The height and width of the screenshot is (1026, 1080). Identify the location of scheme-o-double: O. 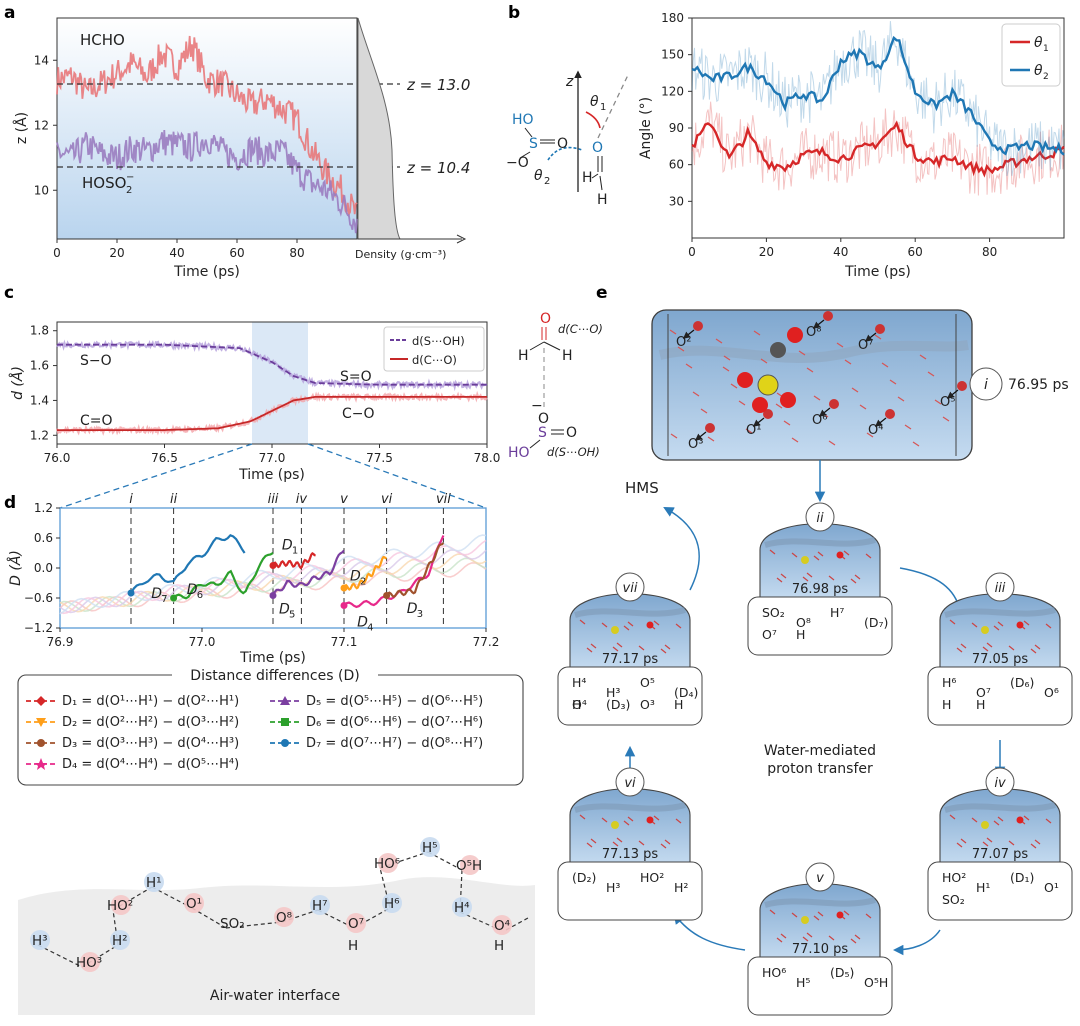
(562, 144).